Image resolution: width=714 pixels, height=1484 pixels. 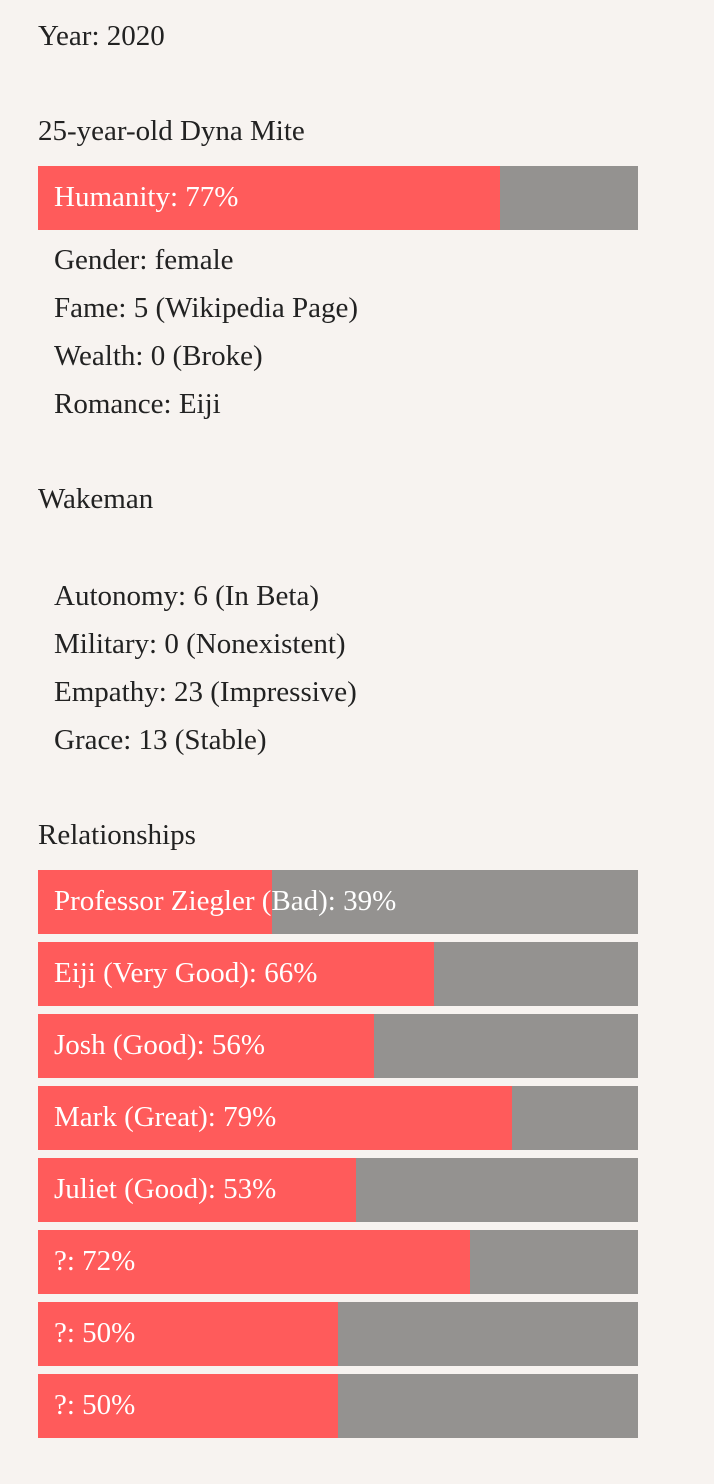 I want to click on relationship-label: Professor Ziegler (Bad): 39%, so click(x=225, y=901).